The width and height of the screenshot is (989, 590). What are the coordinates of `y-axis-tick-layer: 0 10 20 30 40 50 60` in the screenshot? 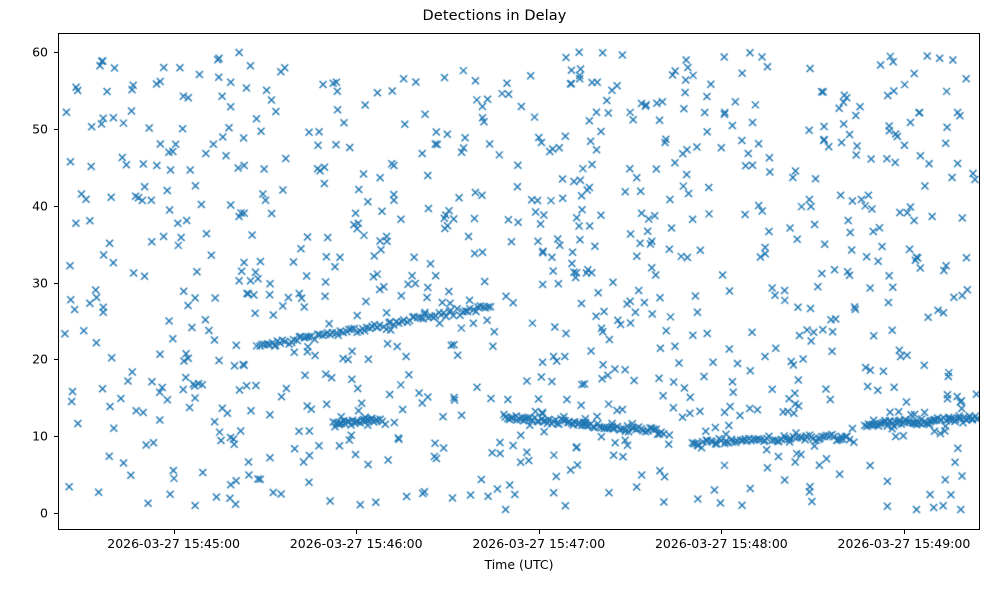 It's located at (29, 295).